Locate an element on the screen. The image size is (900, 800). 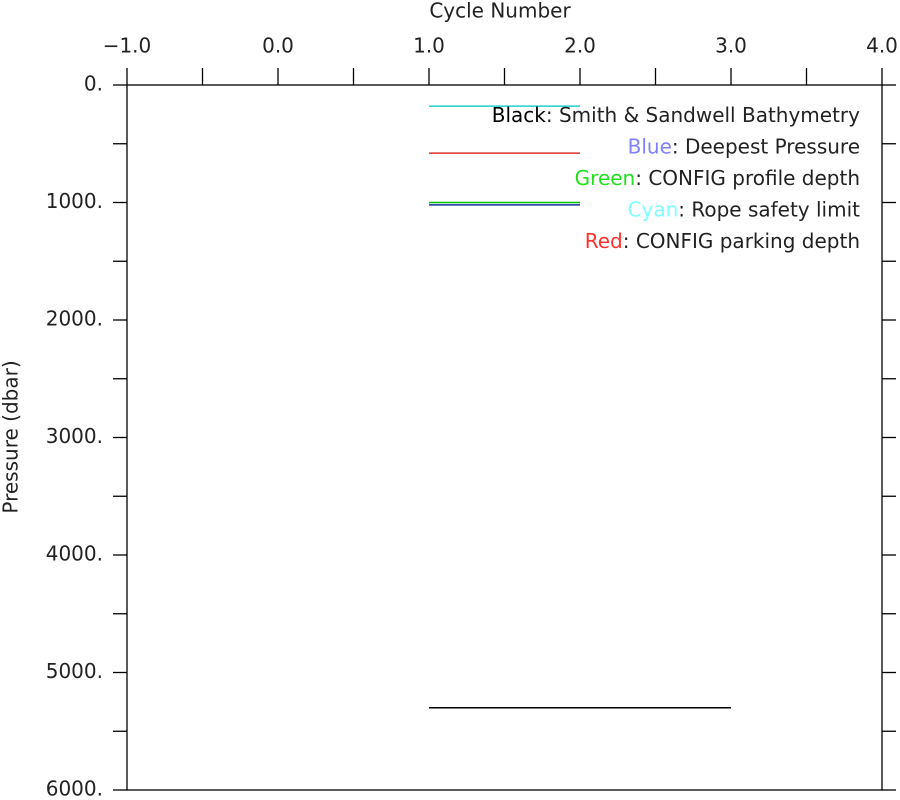
legend-text: : Deepest Pressure is located at coordinates (766, 146).